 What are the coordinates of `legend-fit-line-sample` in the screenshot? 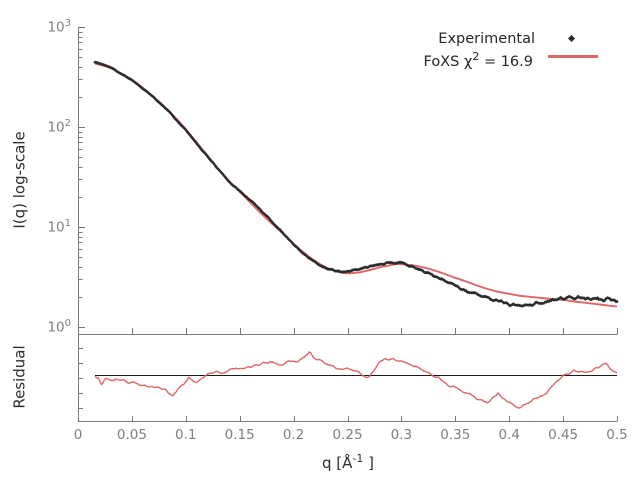 It's located at (573, 56).